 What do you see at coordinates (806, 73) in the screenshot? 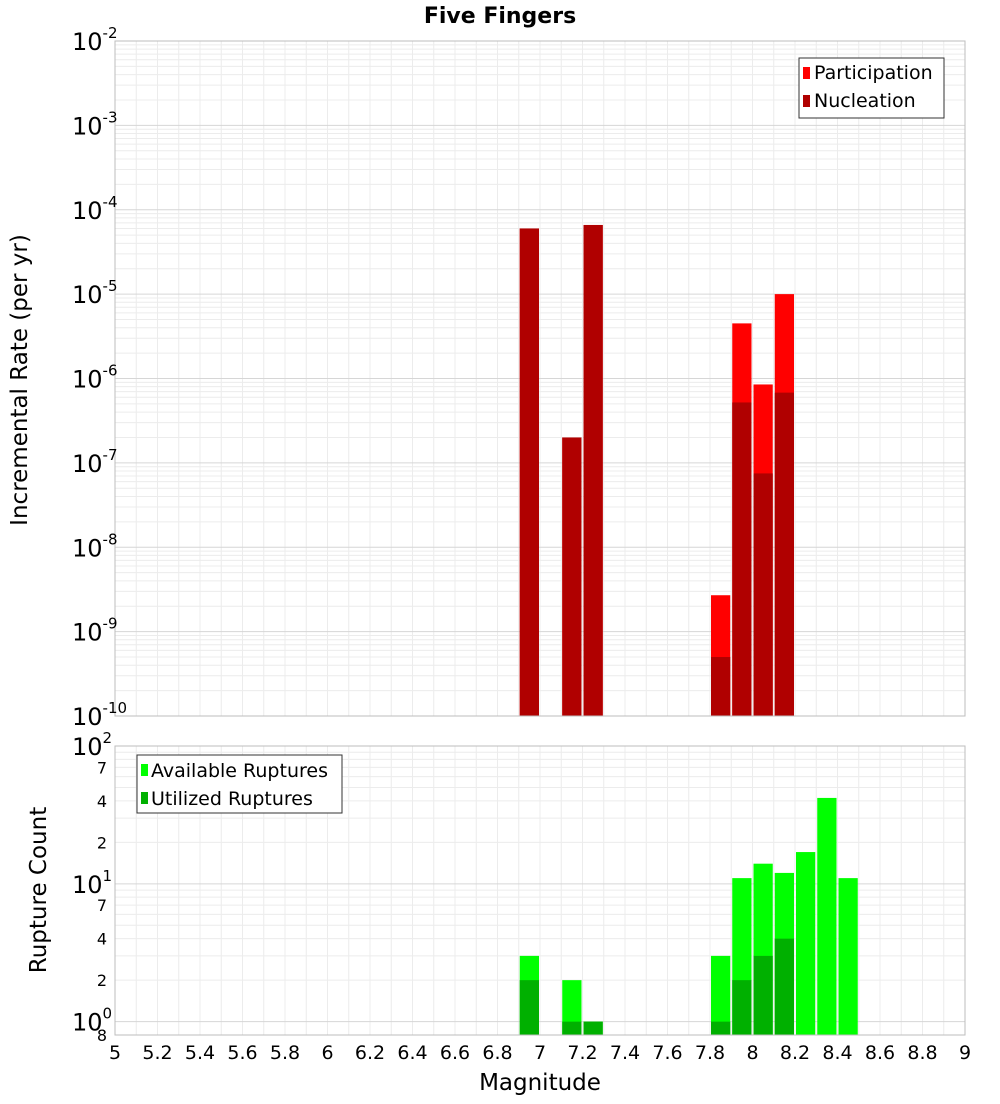
I see `legend-swatch-participation` at bounding box center [806, 73].